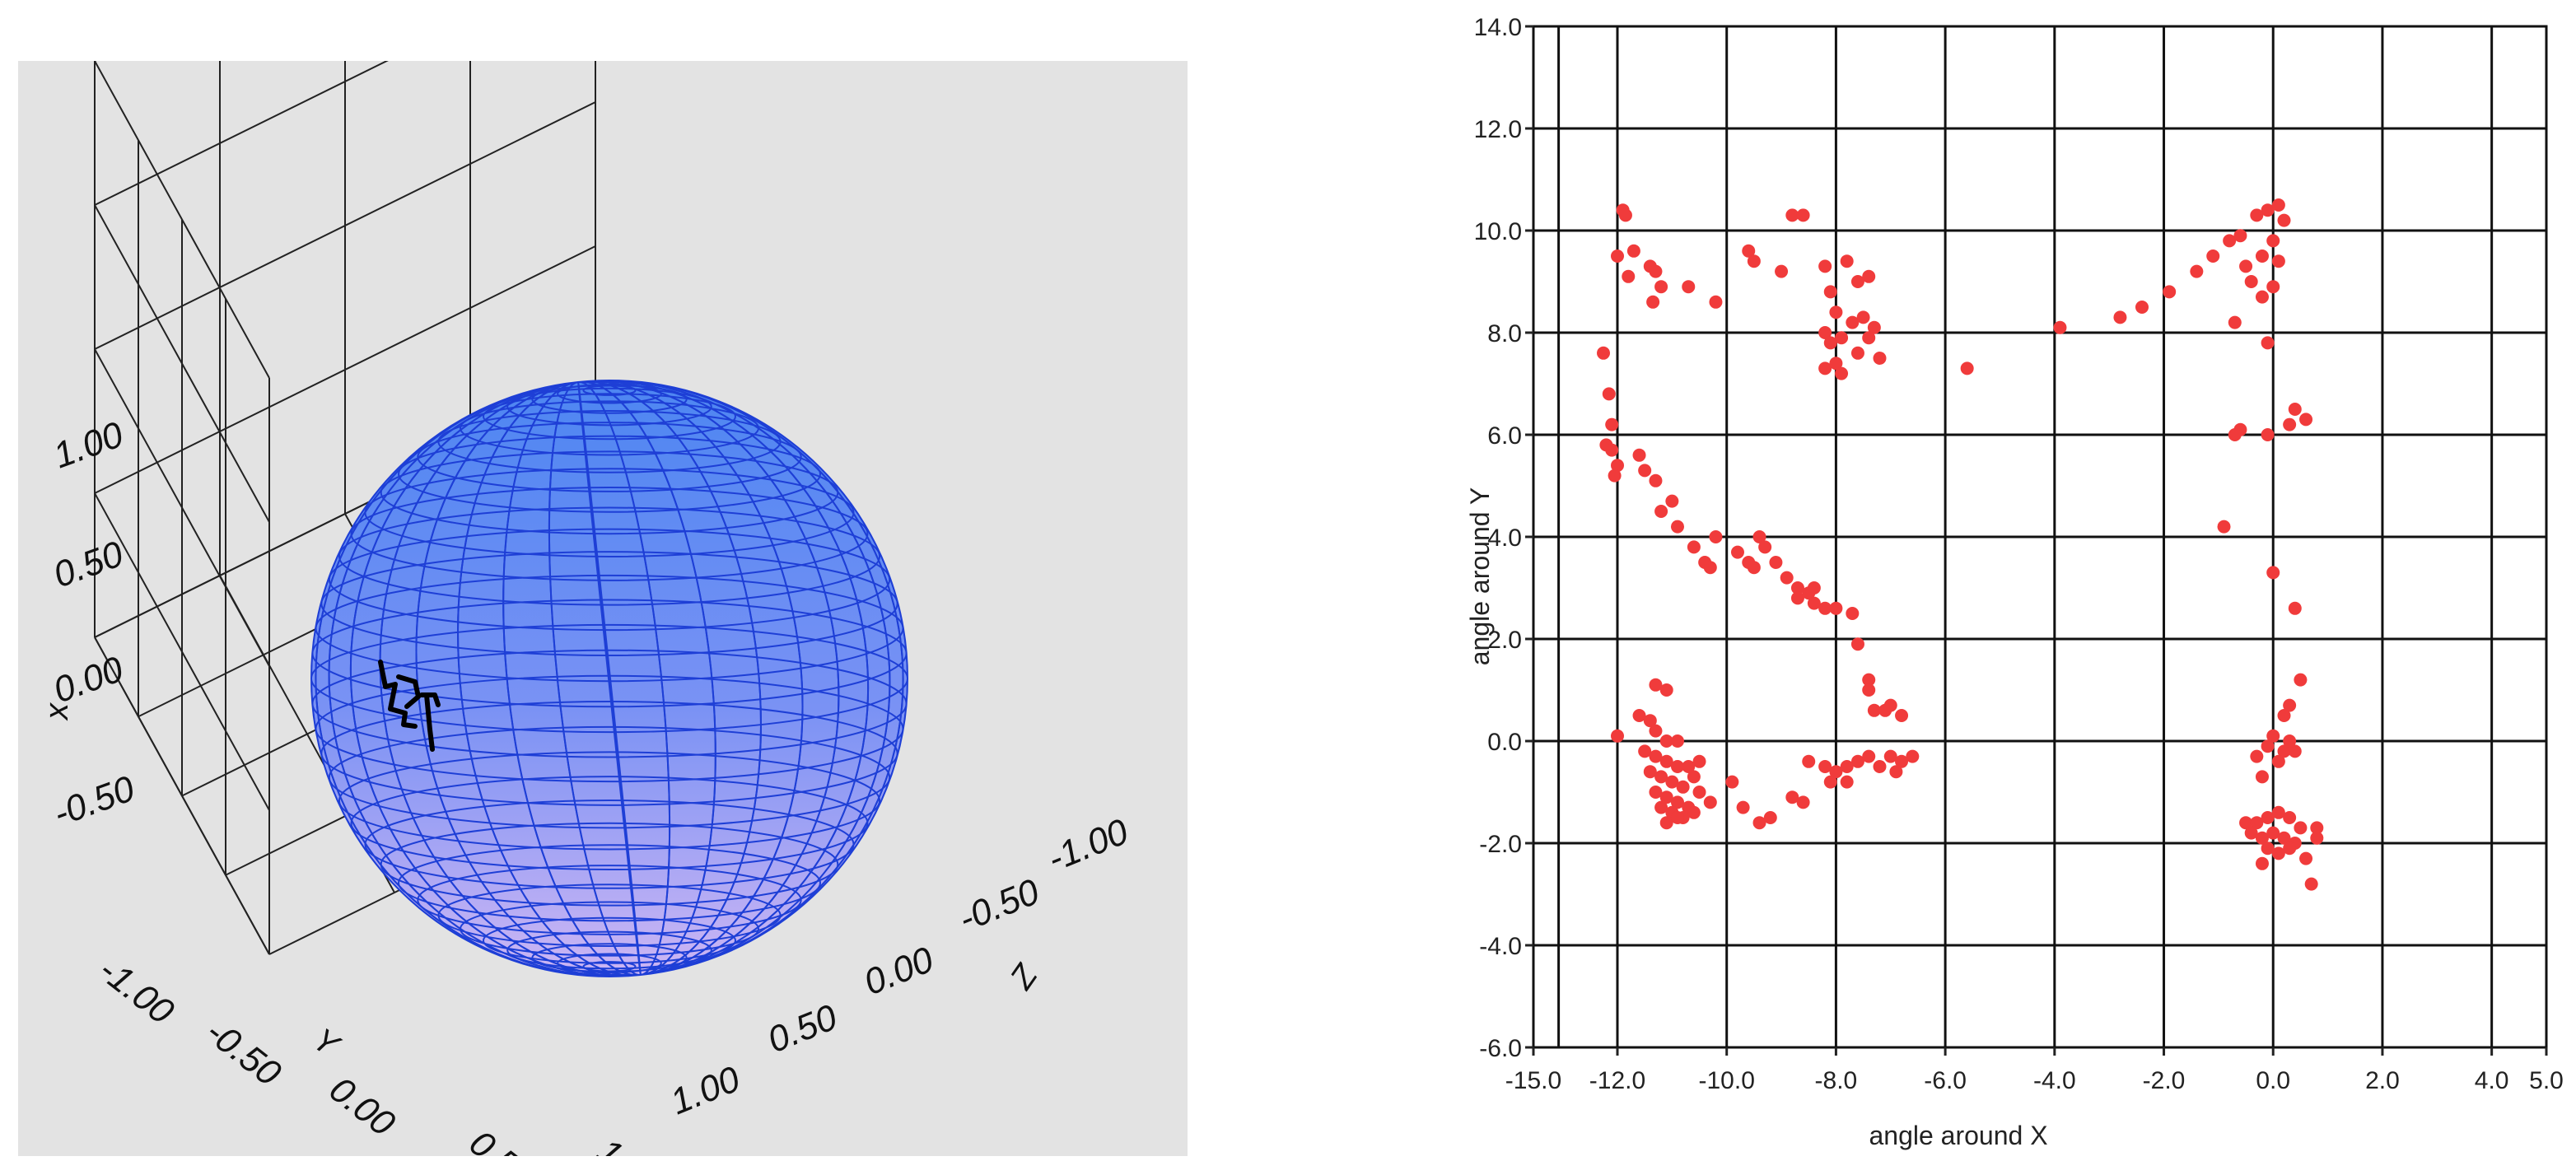 The width and height of the screenshot is (2576, 1175). Describe the element at coordinates (57, 711) in the screenshot. I see `x-axis-label: x` at that location.